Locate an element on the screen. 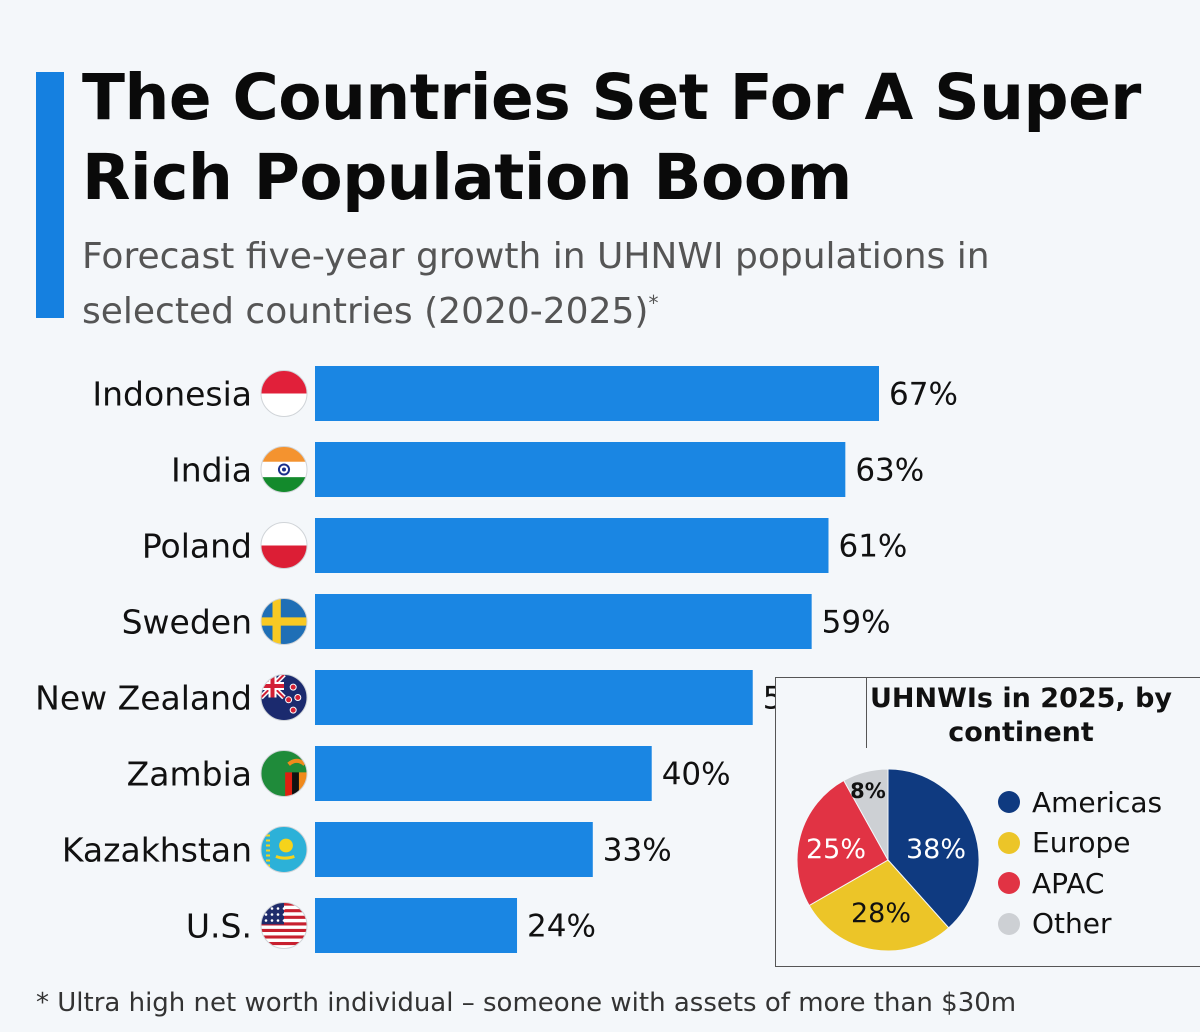 This screenshot has width=1200, height=1032. value-label: 61% is located at coordinates (872, 547).